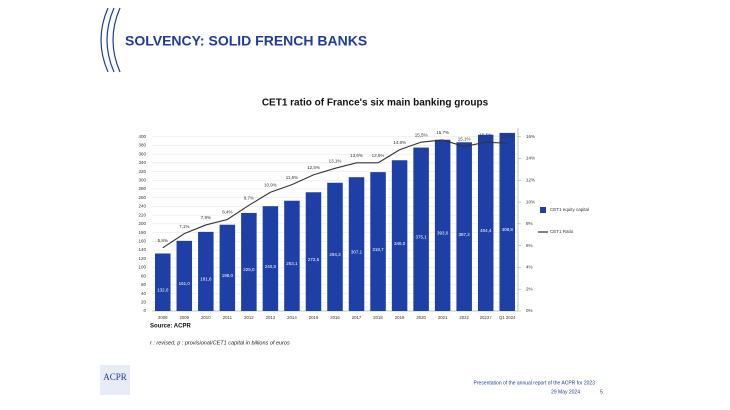 The height and width of the screenshot is (410, 730). What do you see at coordinates (335, 160) in the screenshot?
I see `line-value-label: 13,1%` at bounding box center [335, 160].